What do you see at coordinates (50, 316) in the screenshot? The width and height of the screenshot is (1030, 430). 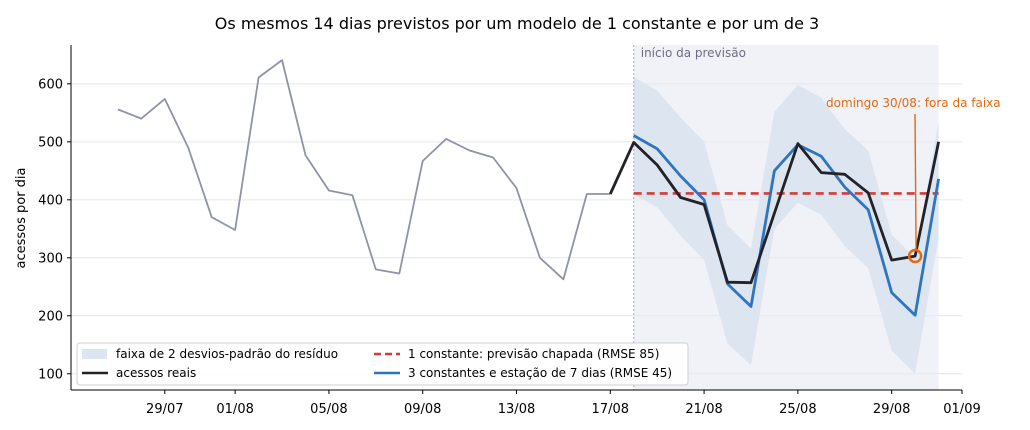 I see `y-tick-label: 200` at bounding box center [50, 316].